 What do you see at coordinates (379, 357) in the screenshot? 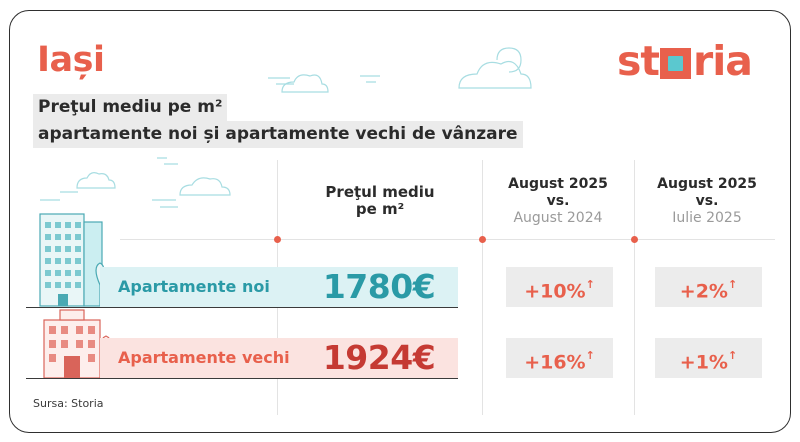
I see `row-old-price: 1924€` at bounding box center [379, 357].